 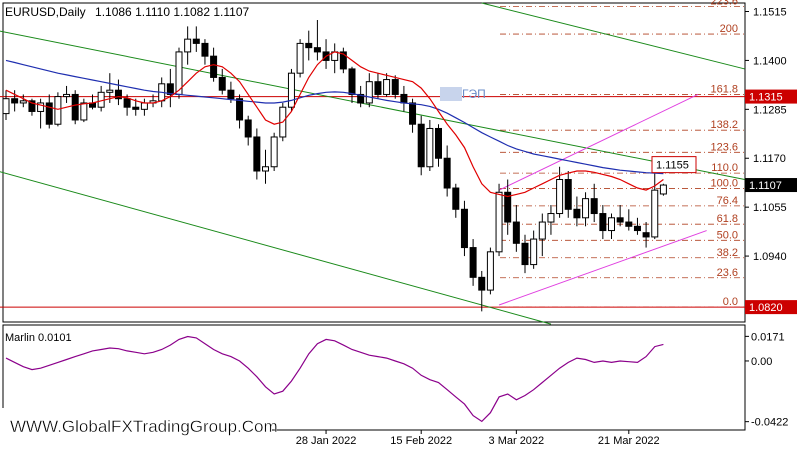 I want to click on level-price-label: 1.0820, so click(x=766, y=308).